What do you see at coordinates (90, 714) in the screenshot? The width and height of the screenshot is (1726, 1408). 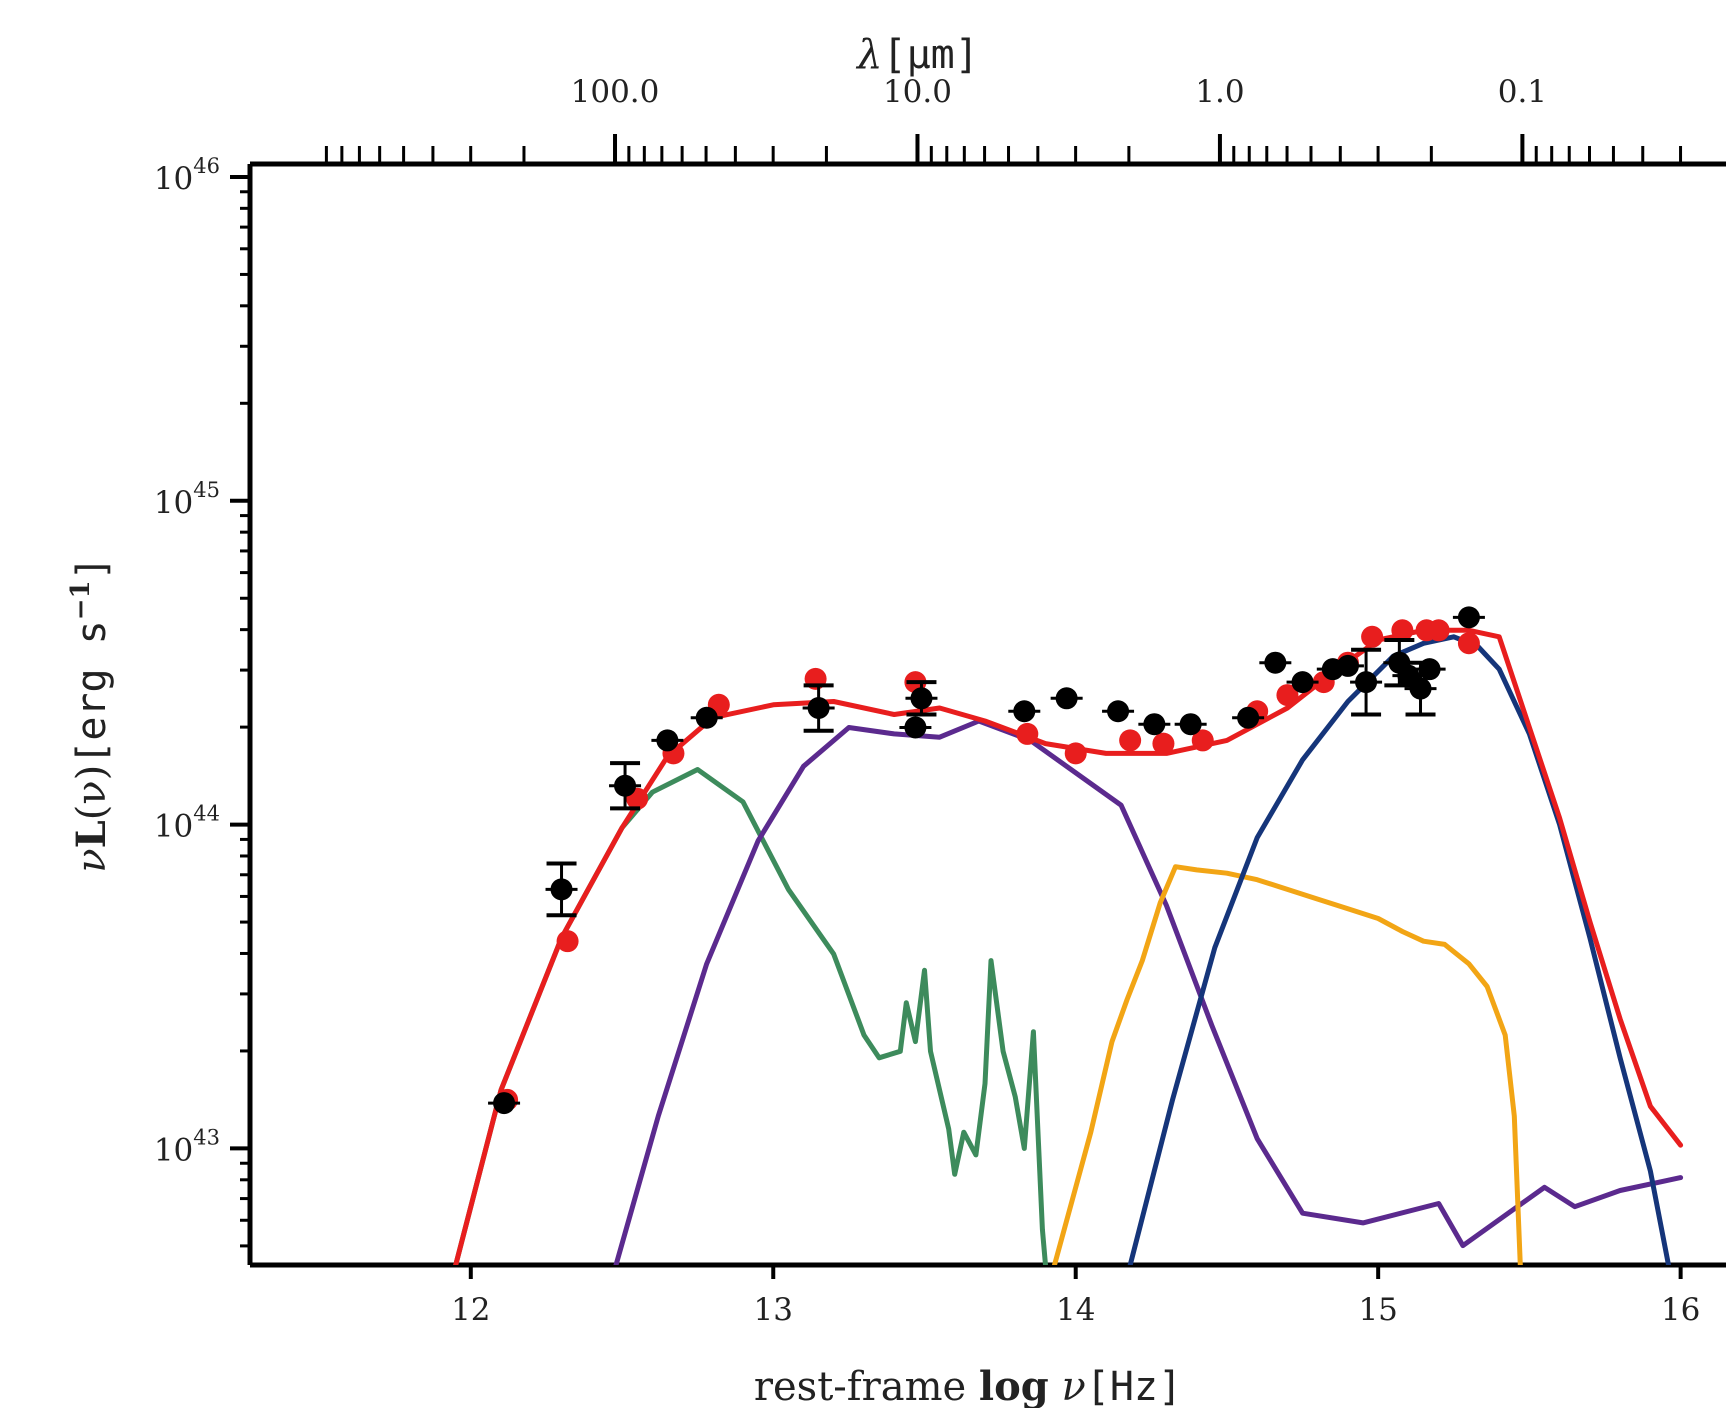 I see `y-axis-title: νL(ν)[erg s−1]` at bounding box center [90, 714].